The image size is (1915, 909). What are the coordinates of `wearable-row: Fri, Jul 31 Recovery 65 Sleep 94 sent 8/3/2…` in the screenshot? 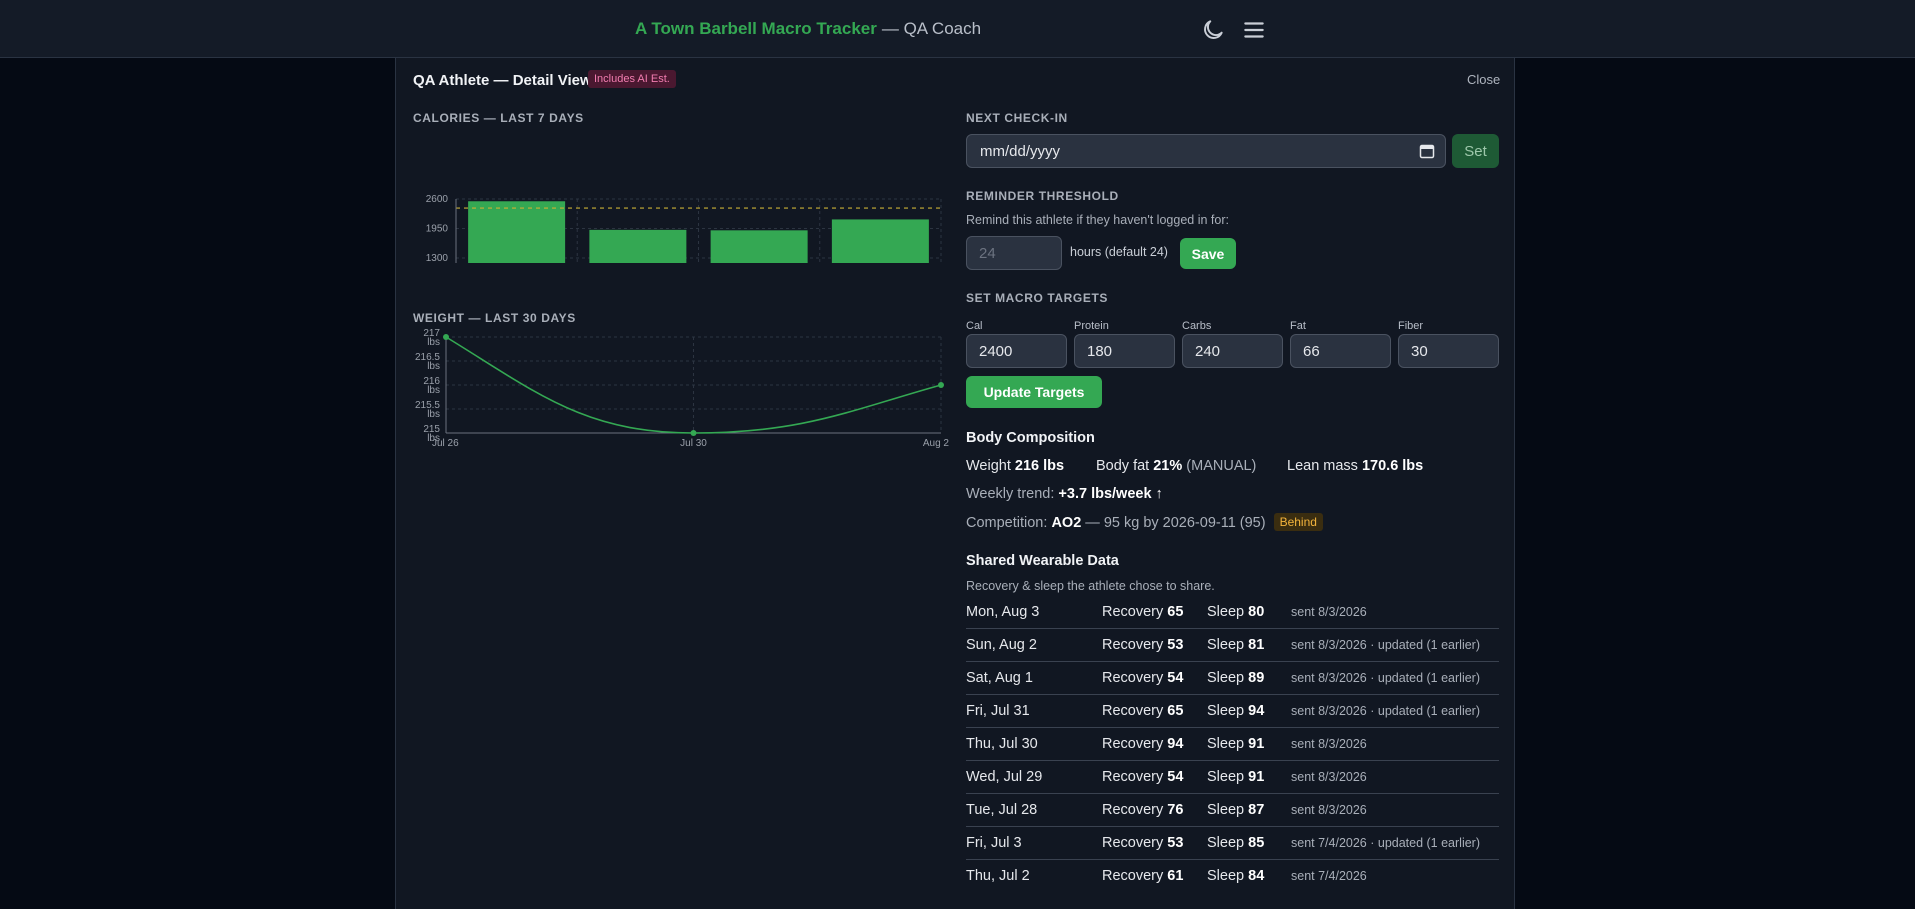 It's located at (1232, 711).